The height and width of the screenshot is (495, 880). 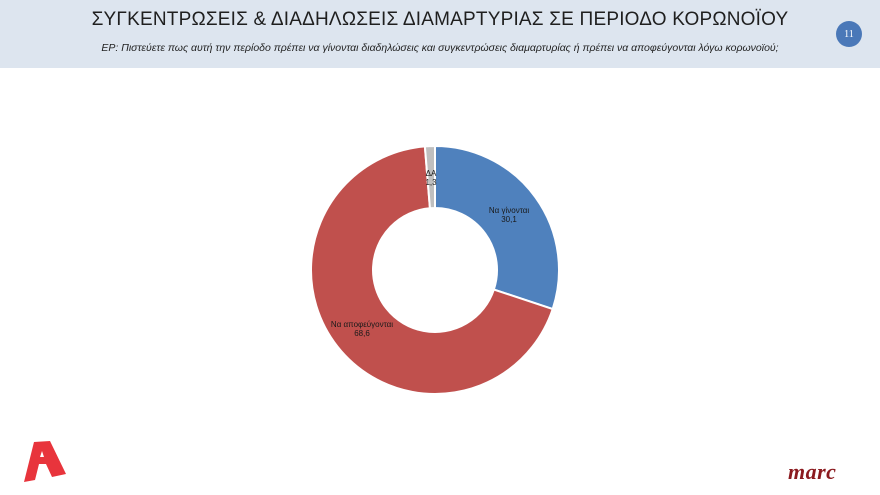 What do you see at coordinates (362, 333) in the screenshot?
I see `segment-value: 68,6` at bounding box center [362, 333].